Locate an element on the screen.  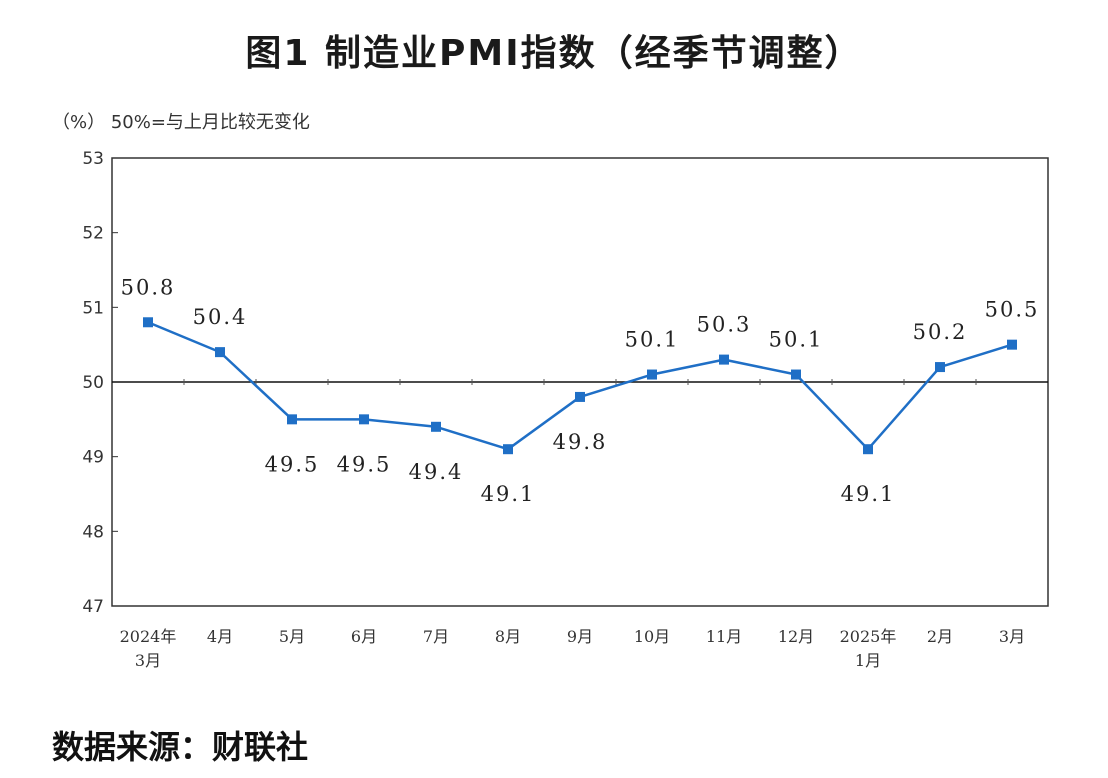
unit-note: （%） 50%=与上月比较无变化 is located at coordinates (181, 122).